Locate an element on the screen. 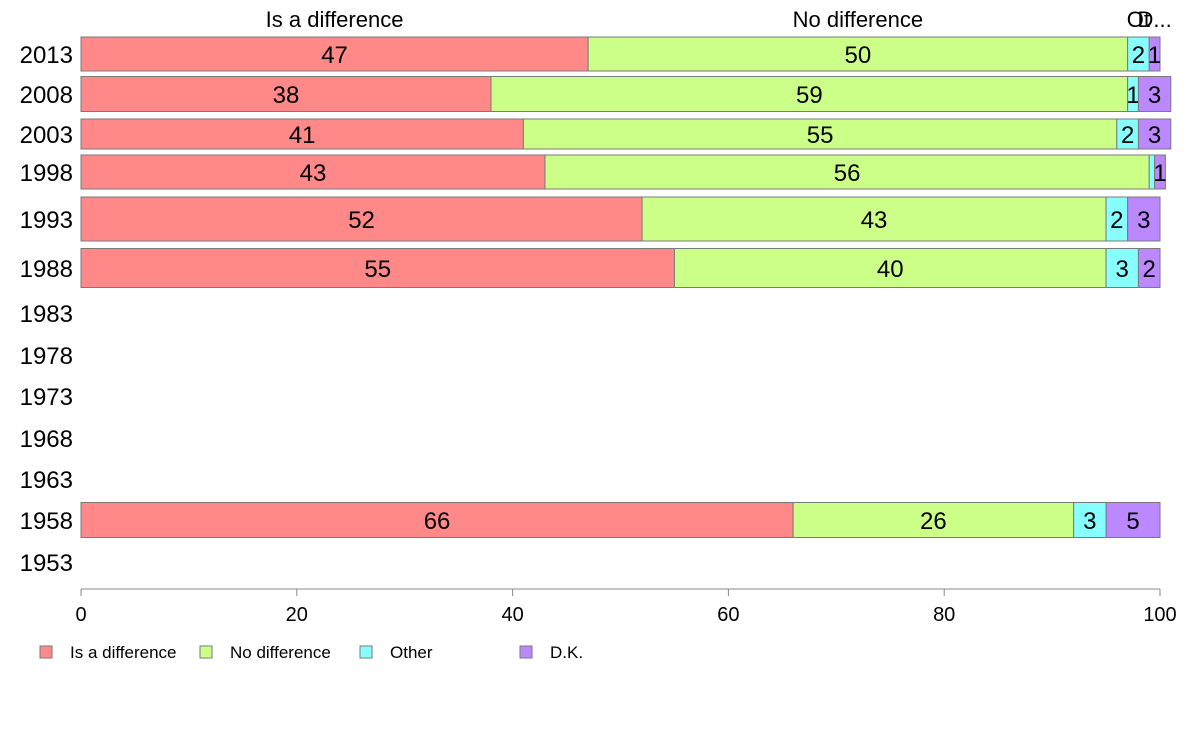 The height and width of the screenshot is (736, 1188). bar-1993-no-difference is located at coordinates (874, 219).